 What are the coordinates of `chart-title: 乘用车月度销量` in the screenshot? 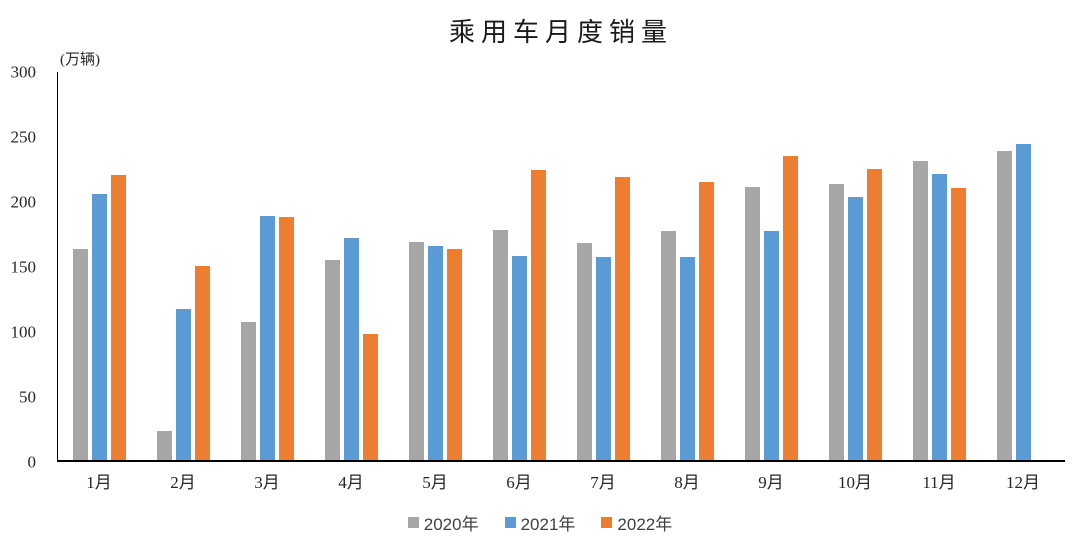 It's located at (560, 32).